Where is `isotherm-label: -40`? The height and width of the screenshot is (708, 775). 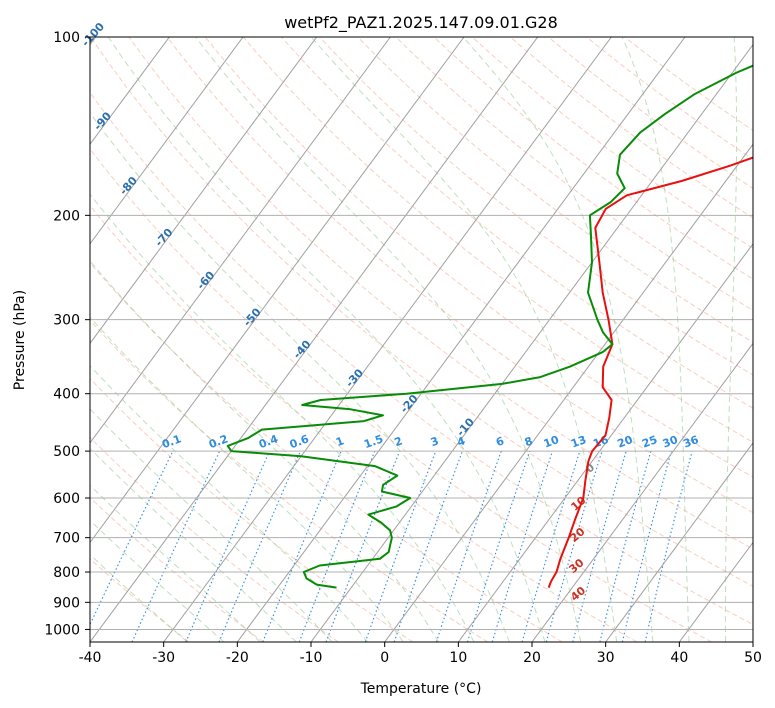
isotherm-label: -40 is located at coordinates (302, 350).